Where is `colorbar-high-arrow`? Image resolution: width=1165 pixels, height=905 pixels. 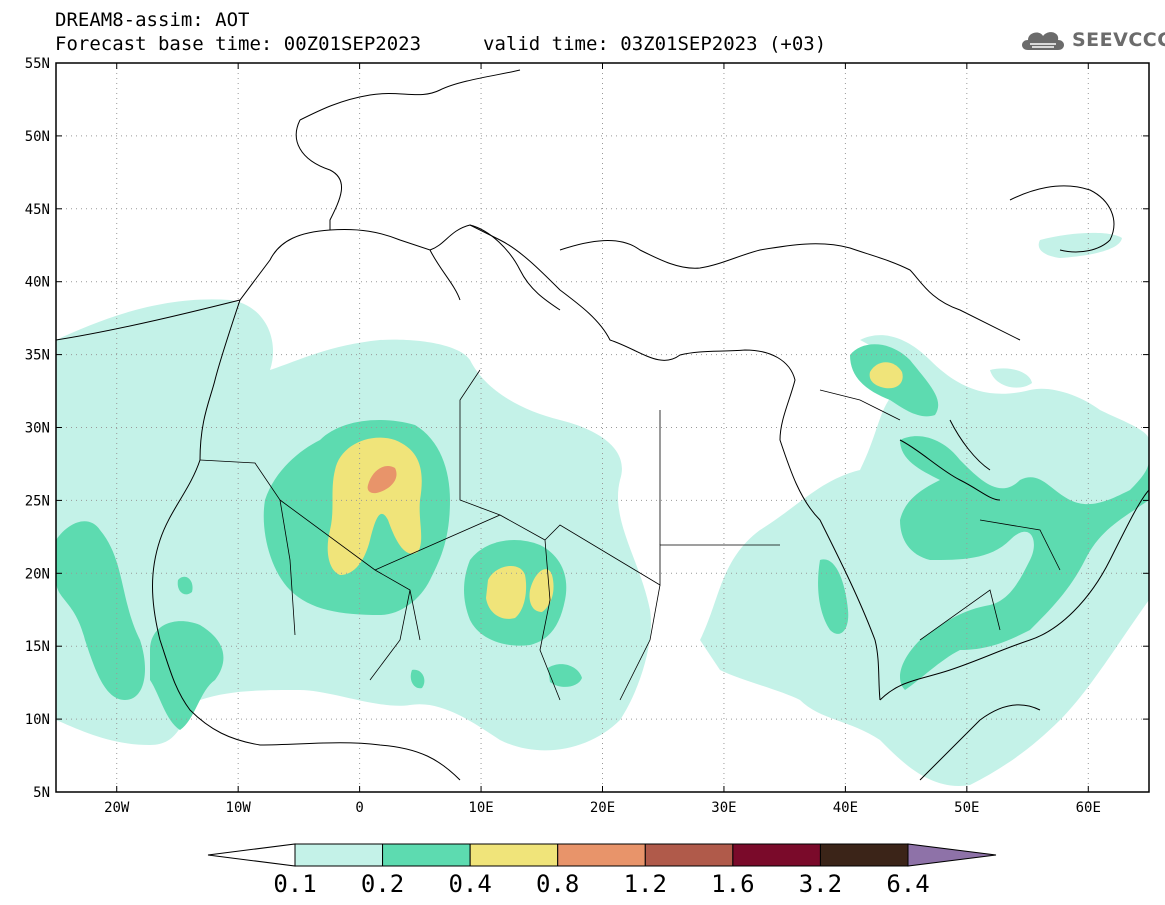
colorbar-high-arrow is located at coordinates (952, 855).